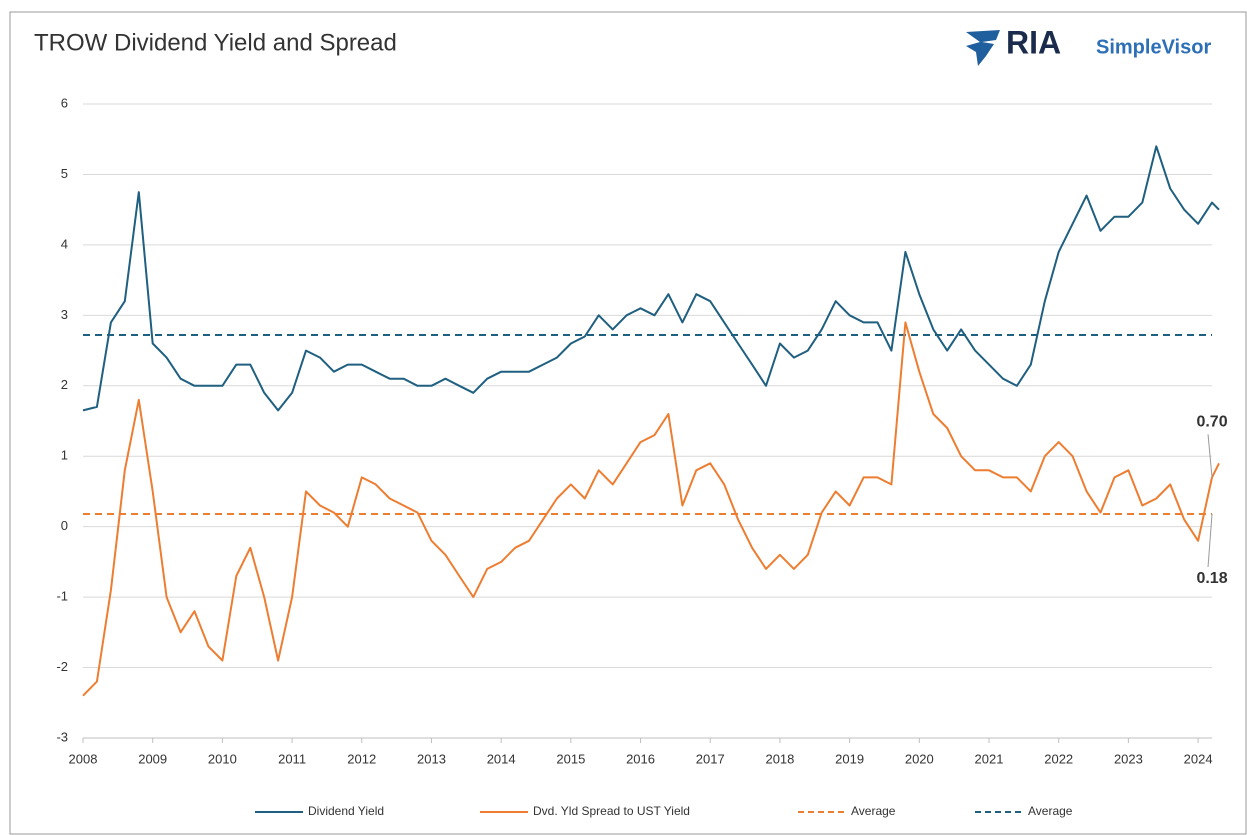 This screenshot has width=1247, height=835. I want to click on logo-icon, so click(983, 48).